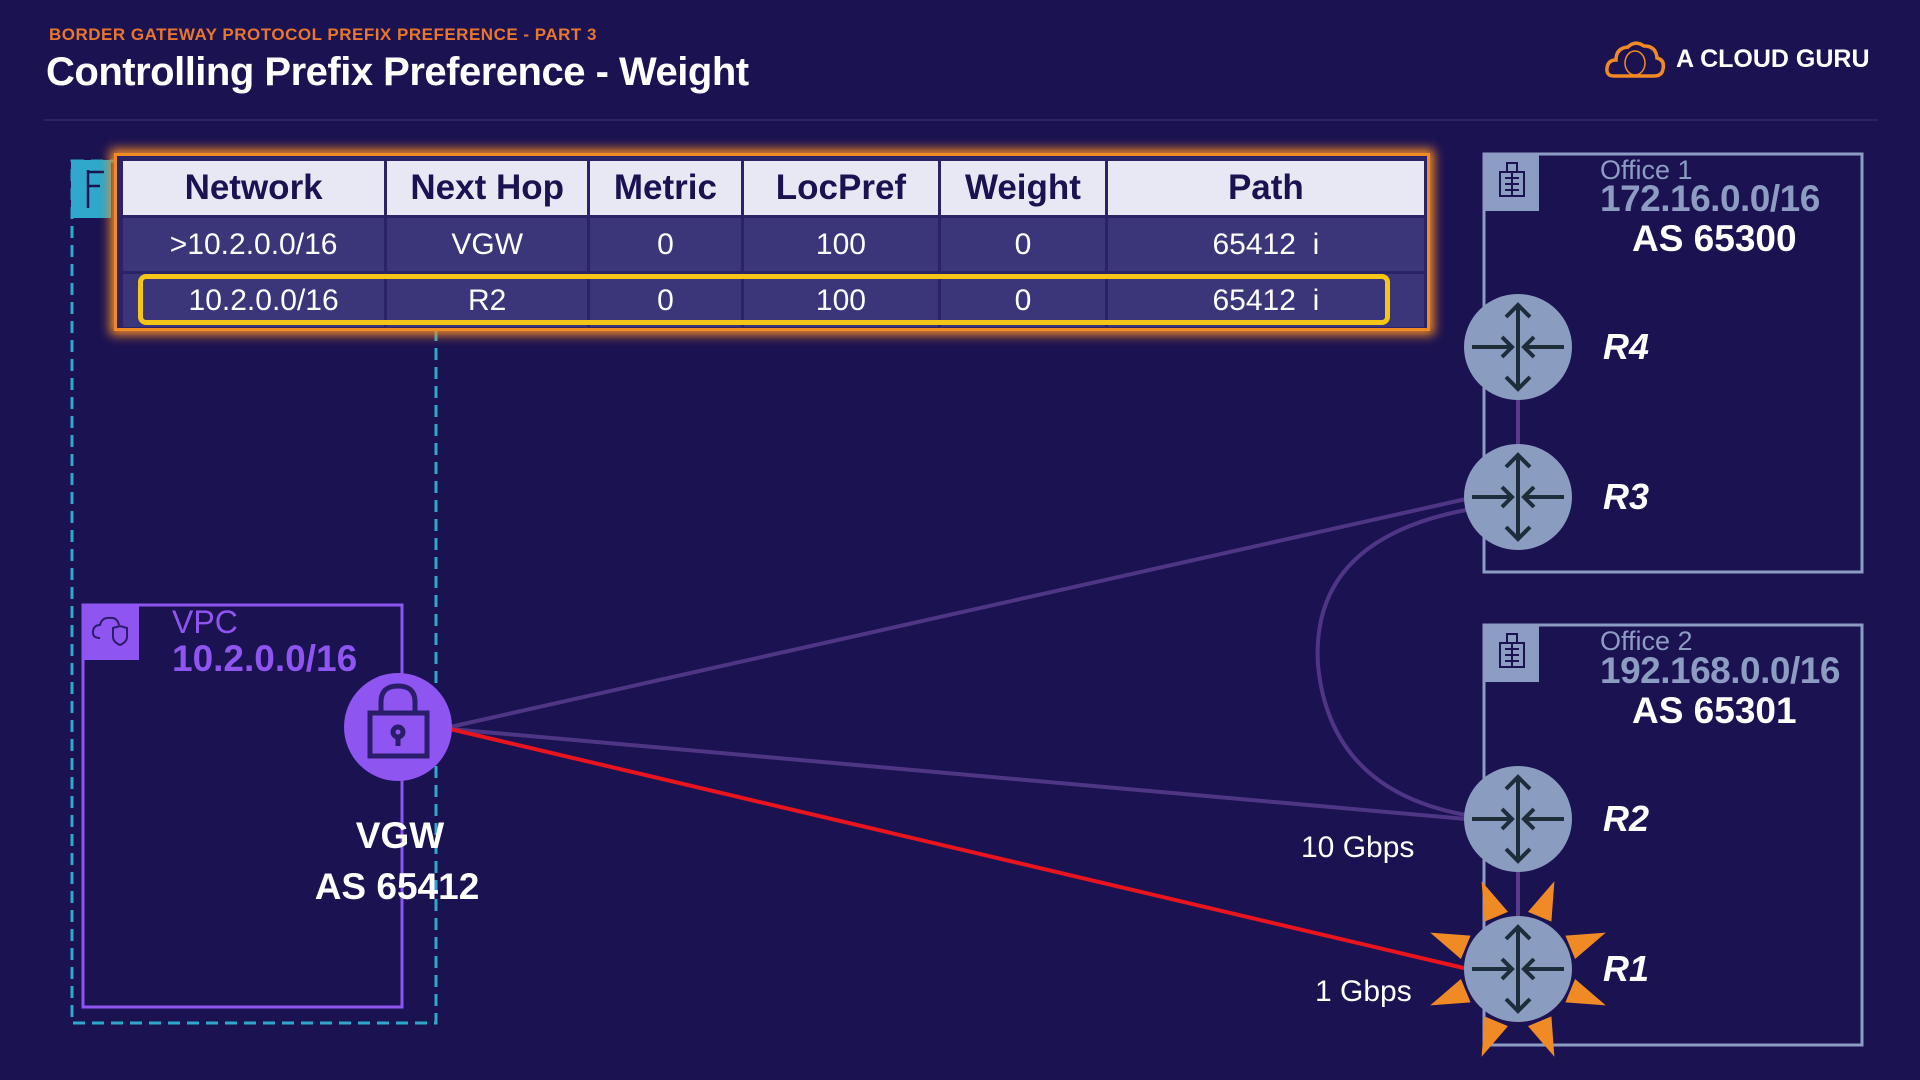 The image size is (1920, 1080). Describe the element at coordinates (397, 72) in the screenshot. I see `slide-title: Controlling Prefix Preference - Weight` at that location.